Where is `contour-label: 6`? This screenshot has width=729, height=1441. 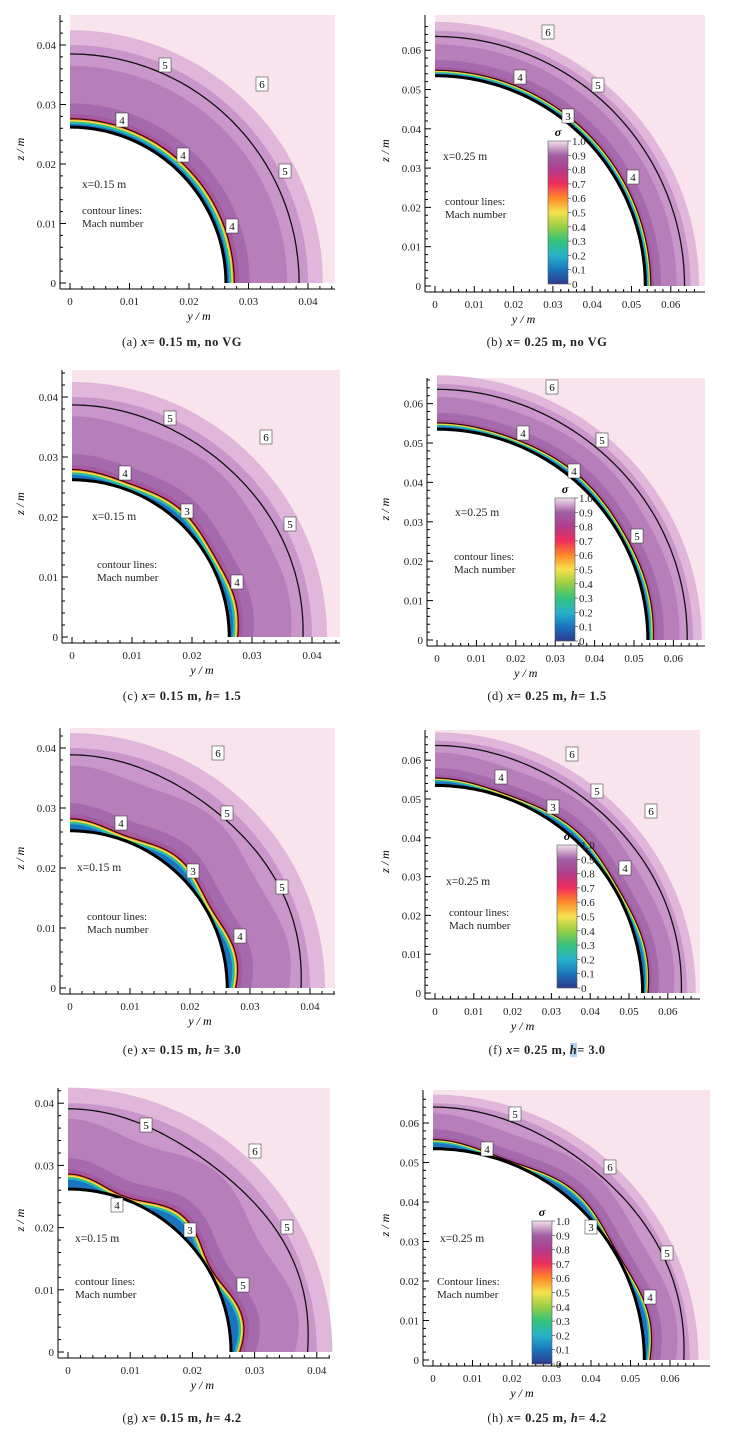 contour-label: 6 is located at coordinates (548, 33).